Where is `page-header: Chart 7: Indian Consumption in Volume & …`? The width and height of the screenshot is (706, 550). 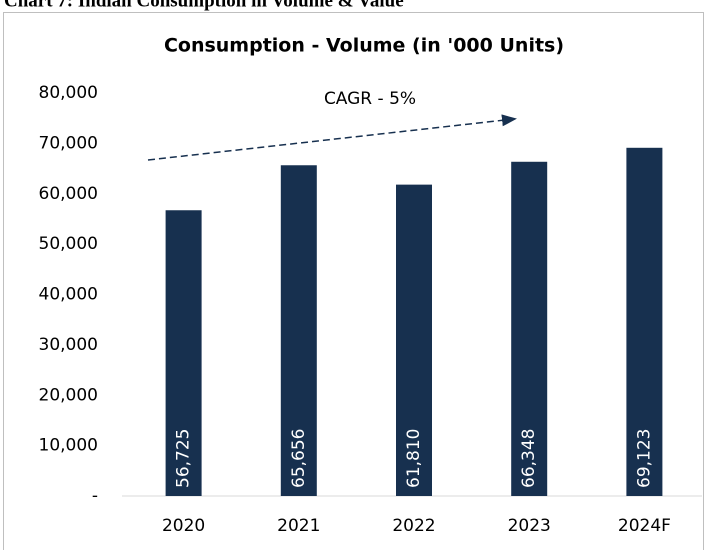
page-header: Chart 7: Indian Consumption in Volume & … is located at coordinates (204, 5).